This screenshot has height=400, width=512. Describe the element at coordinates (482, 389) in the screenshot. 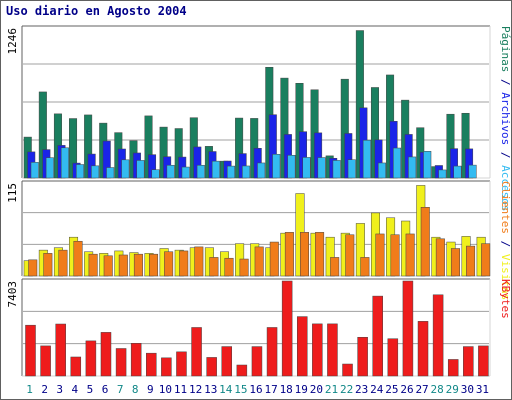

I see `x-tick-label-31: 31` at that location.